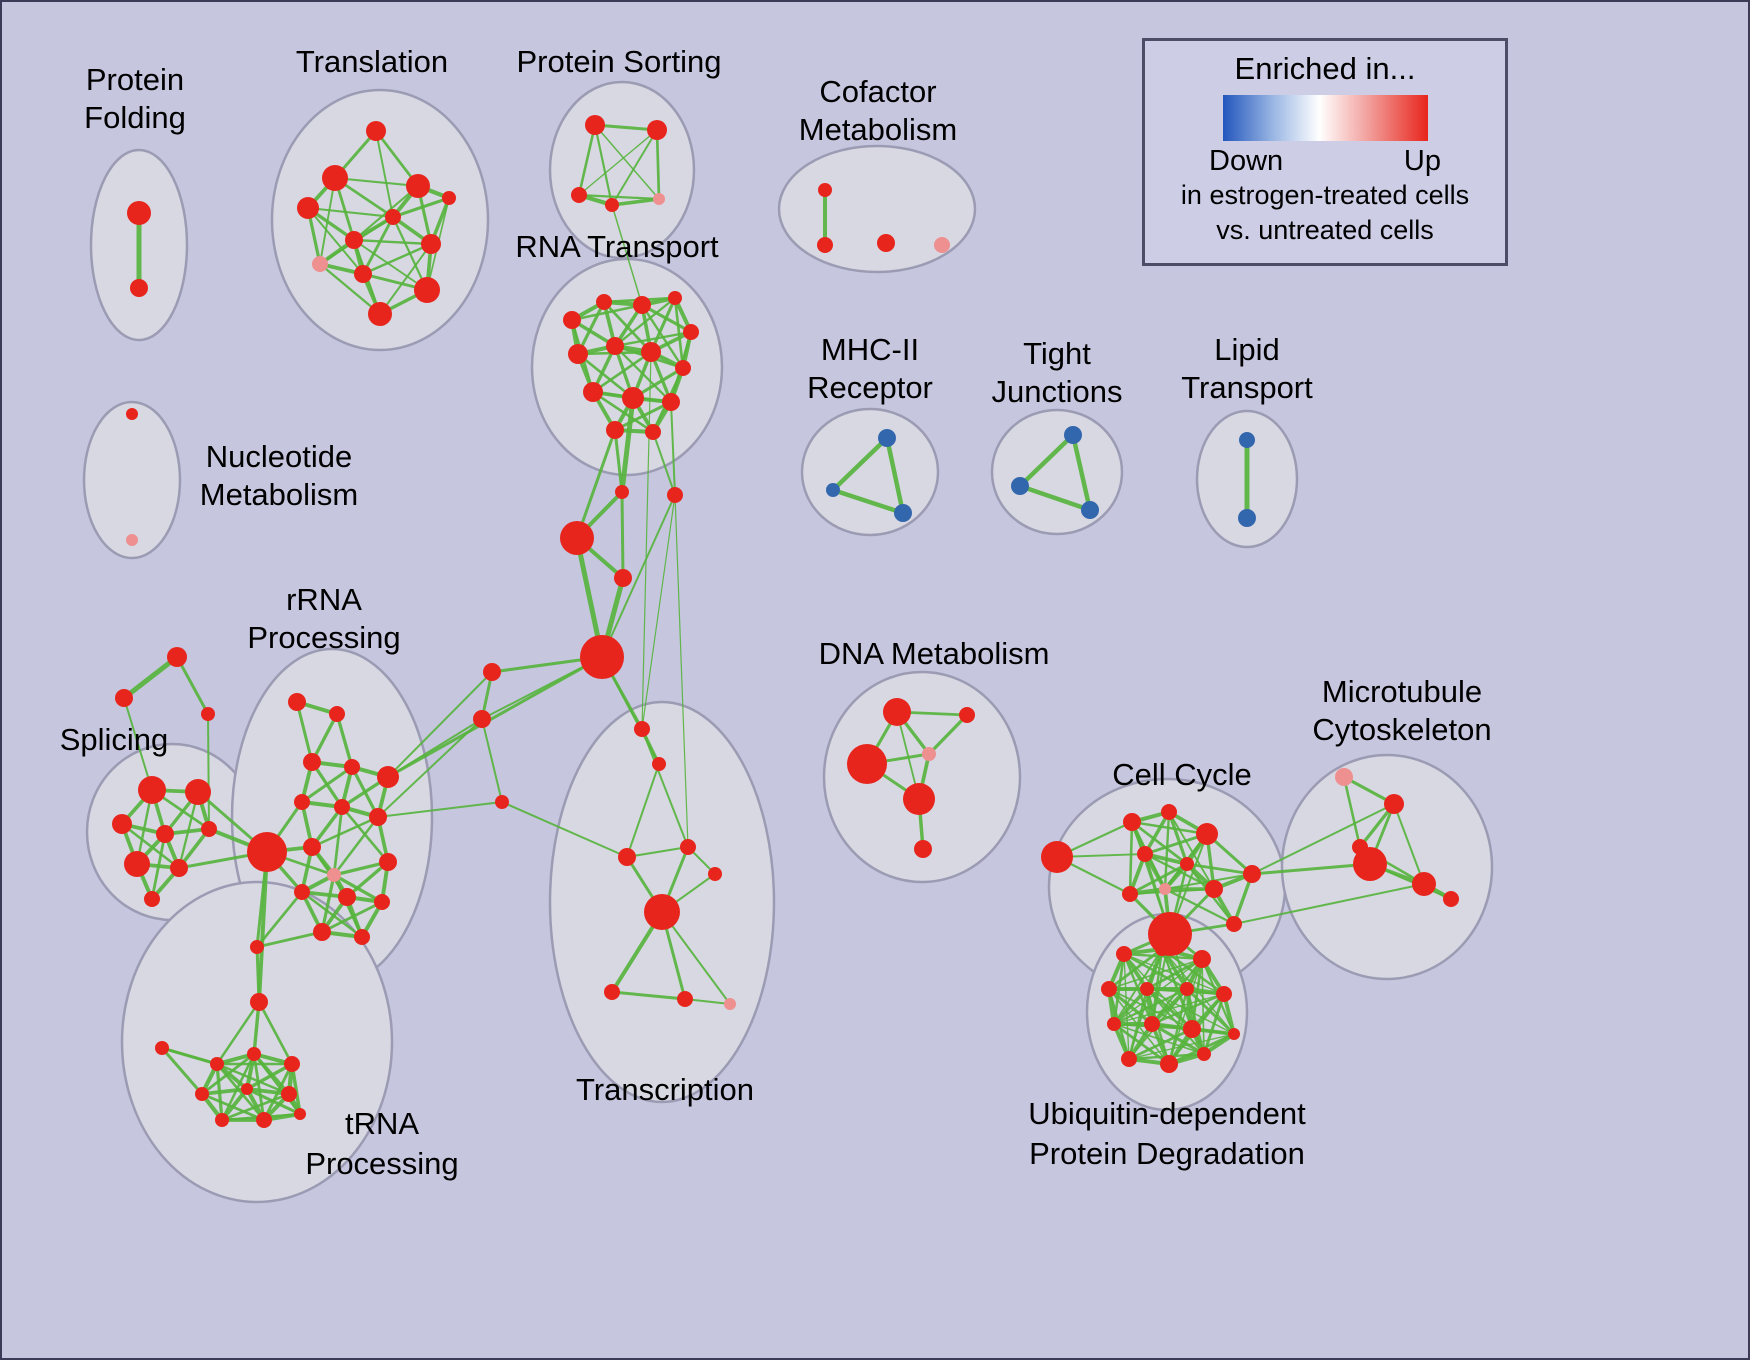 Image resolution: width=1750 pixels, height=1360 pixels. I want to click on cluster-label-dna-metabolism: DNA Metabolism, so click(934, 653).